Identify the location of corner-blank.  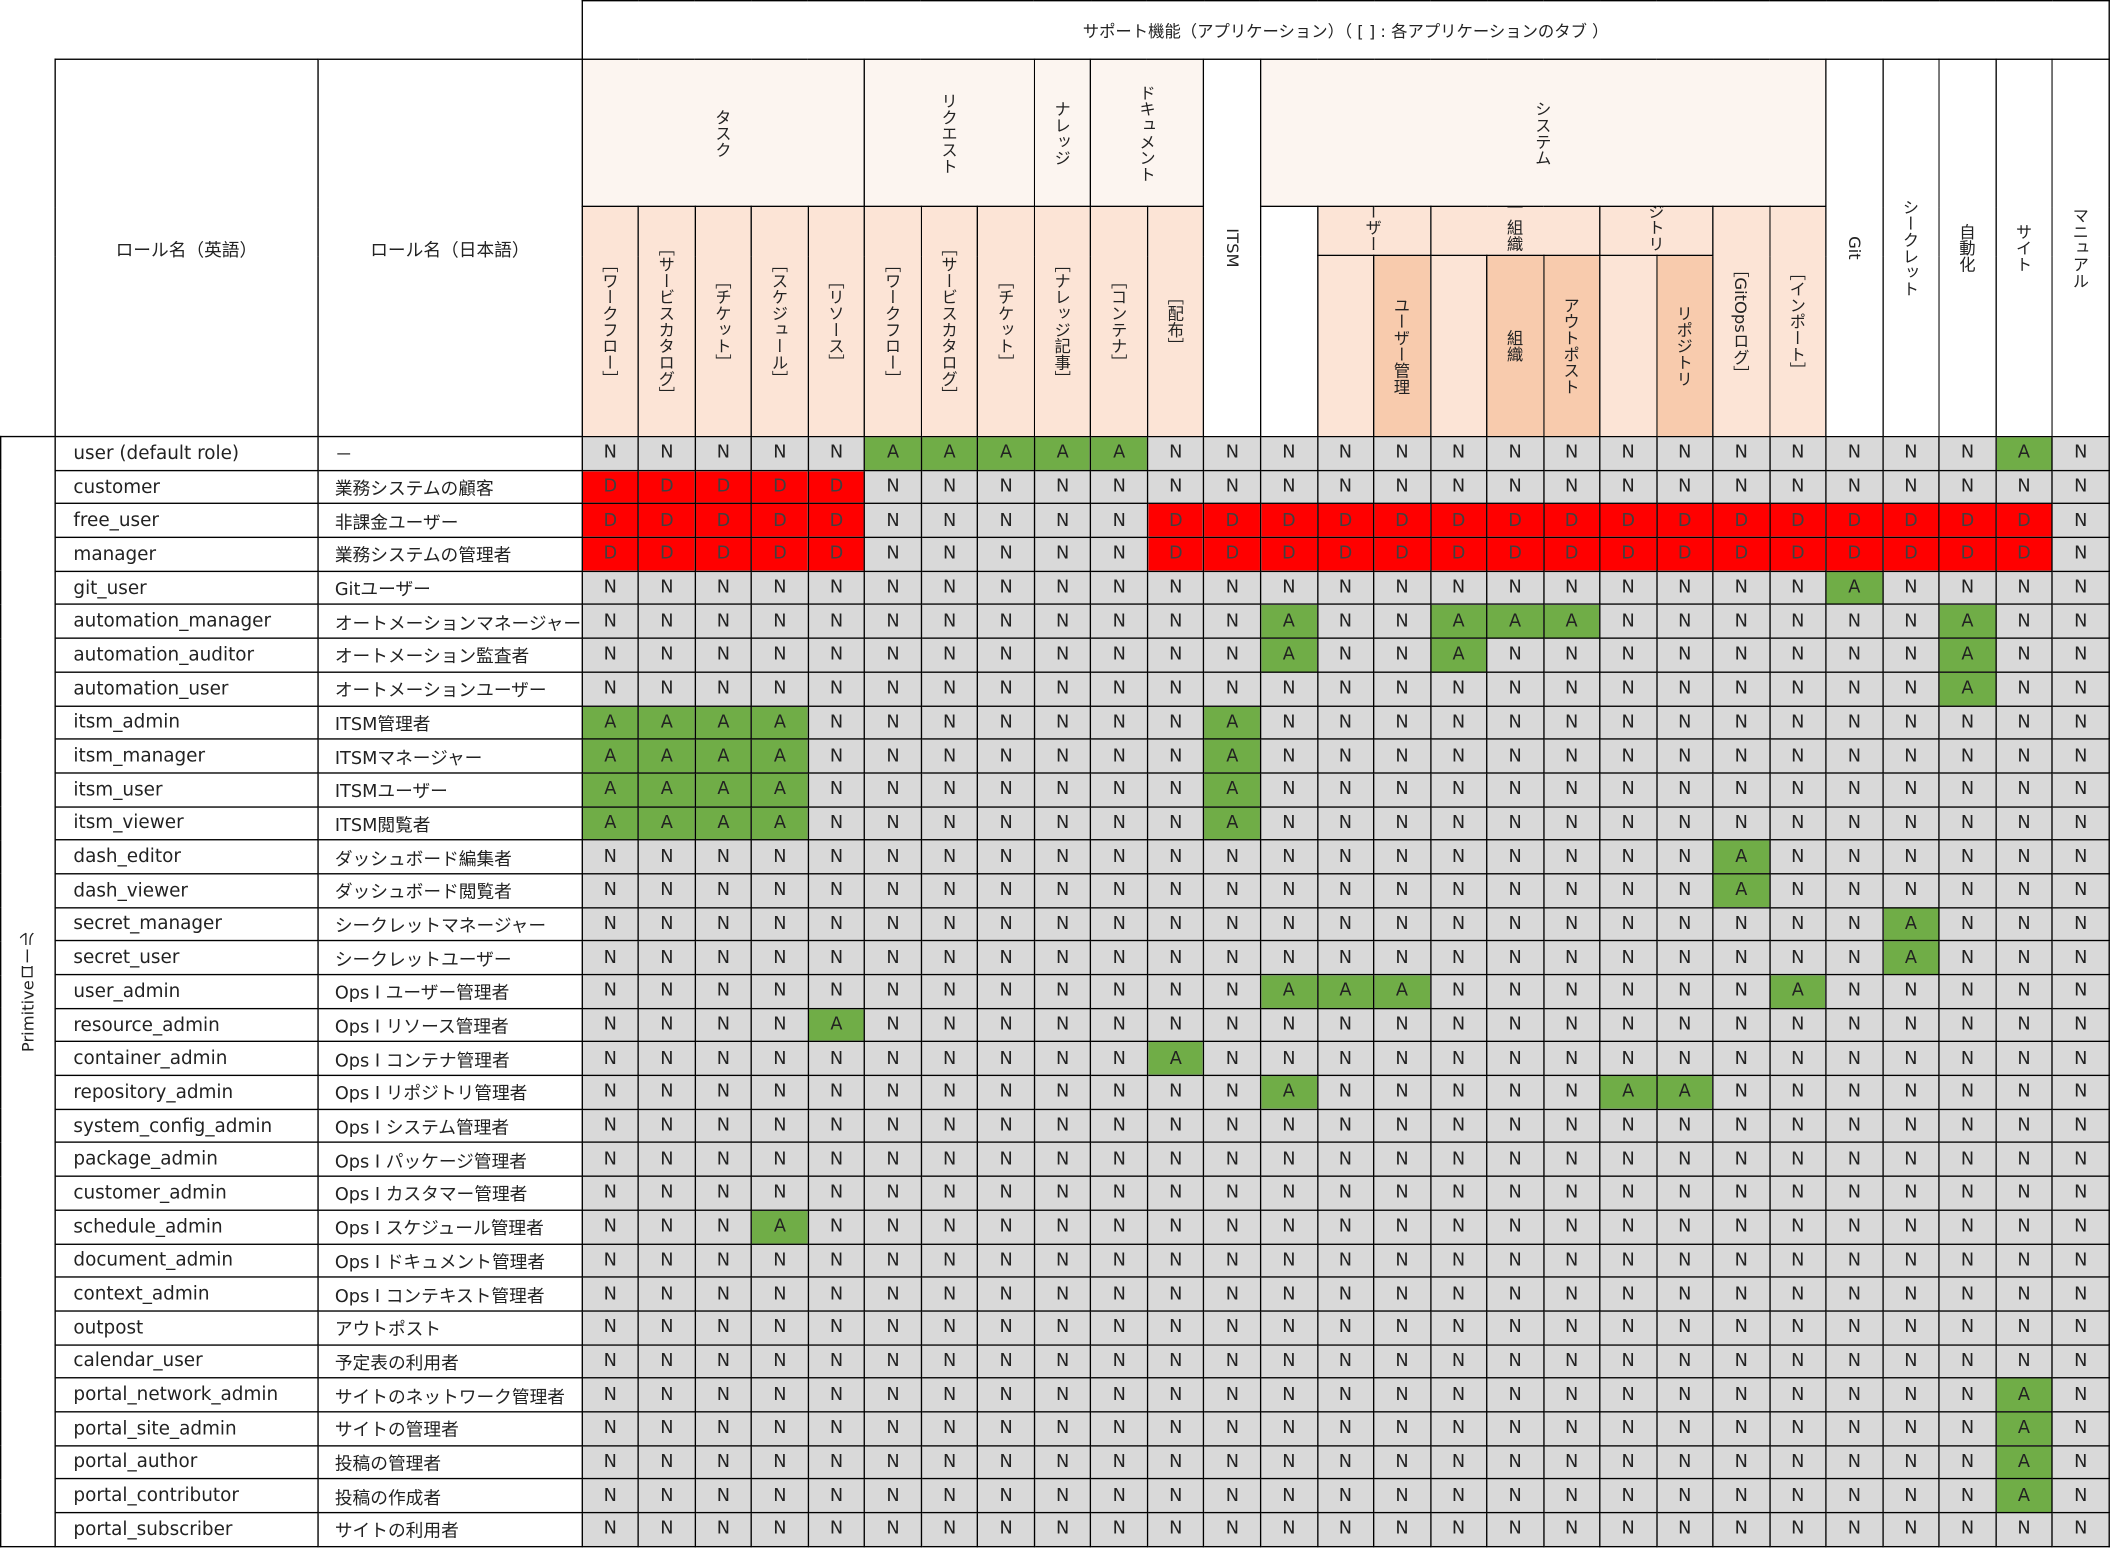
(291, 30).